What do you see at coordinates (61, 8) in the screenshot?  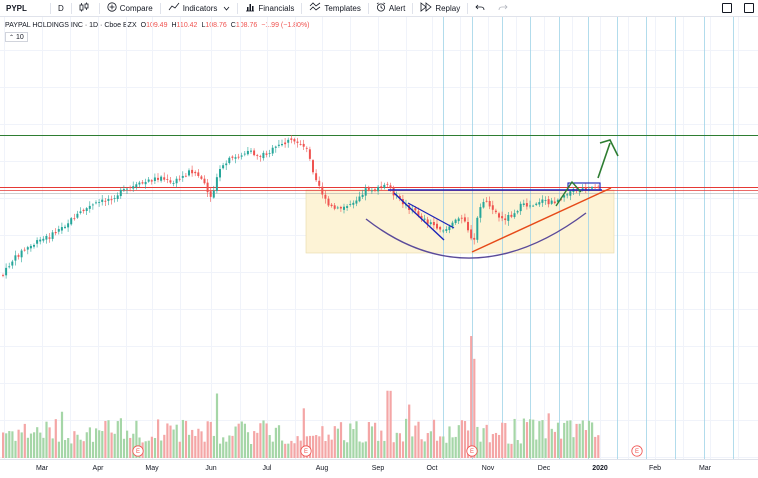 I see `interval-button: D` at bounding box center [61, 8].